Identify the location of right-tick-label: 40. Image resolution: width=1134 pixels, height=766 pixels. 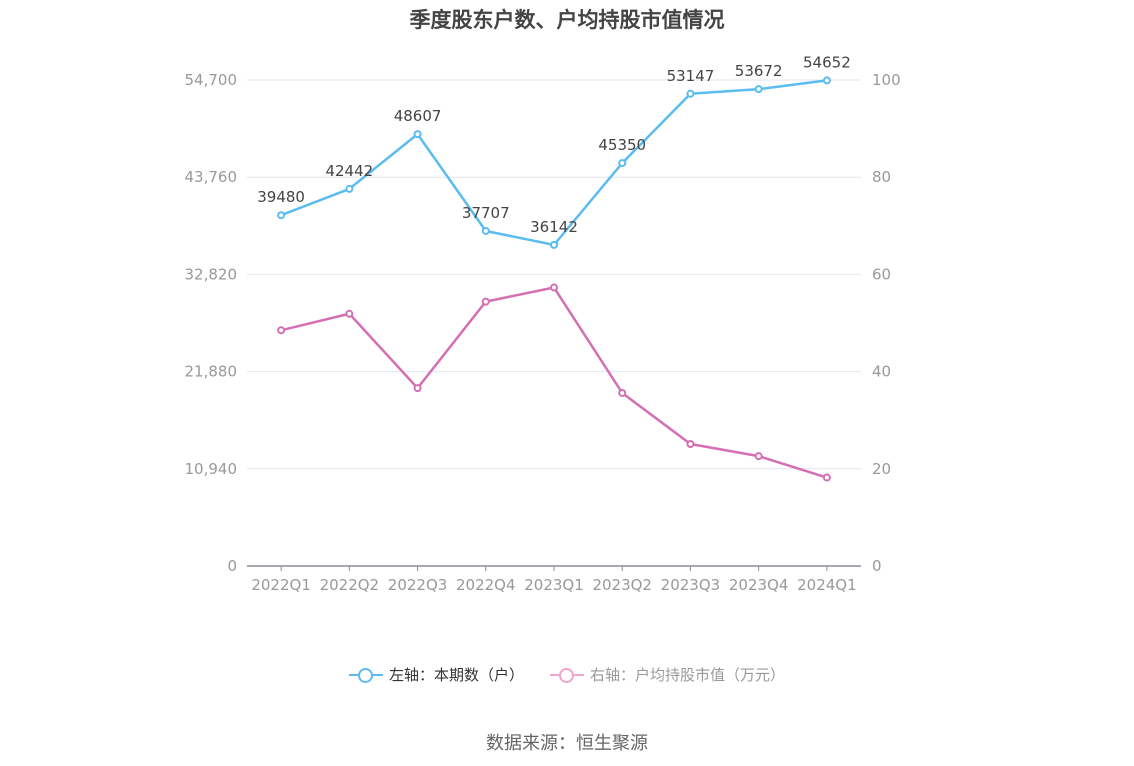
(881, 372).